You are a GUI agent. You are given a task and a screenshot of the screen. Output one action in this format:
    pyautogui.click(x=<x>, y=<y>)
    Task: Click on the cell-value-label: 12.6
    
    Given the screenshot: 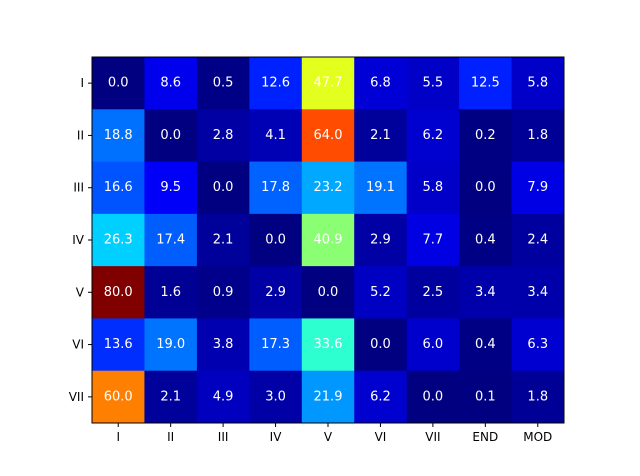 What is the action you would take?
    pyautogui.click(x=275, y=83)
    